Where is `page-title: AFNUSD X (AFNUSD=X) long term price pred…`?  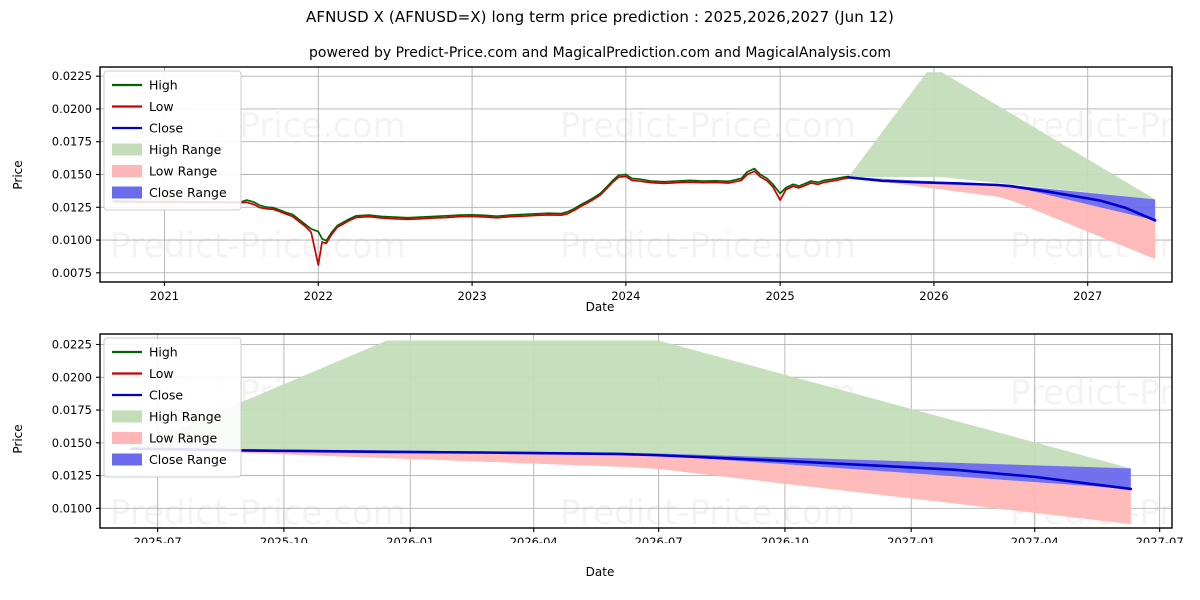
page-title: AFNUSD X (AFNUSD=X) long term price pred… is located at coordinates (600, 17).